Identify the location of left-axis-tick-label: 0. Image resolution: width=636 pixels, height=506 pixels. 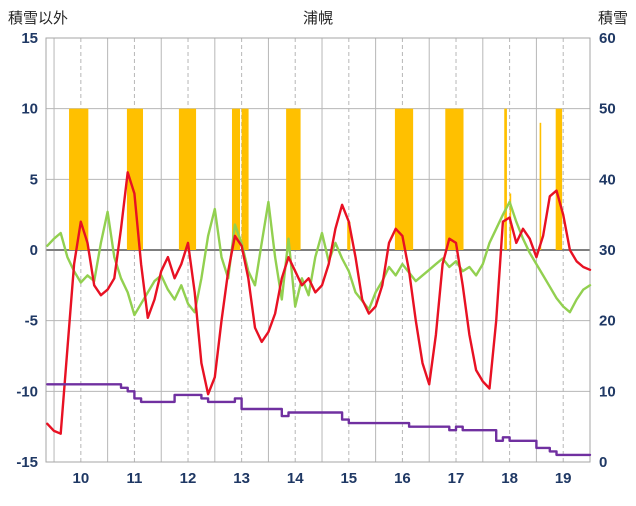
(34, 250).